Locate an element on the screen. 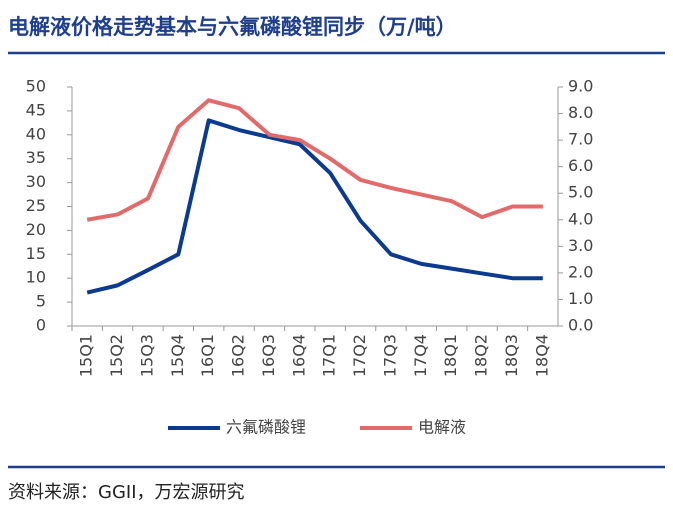 The height and width of the screenshot is (519, 673). x-tick-label: 17Q4 is located at coordinates (420, 355).